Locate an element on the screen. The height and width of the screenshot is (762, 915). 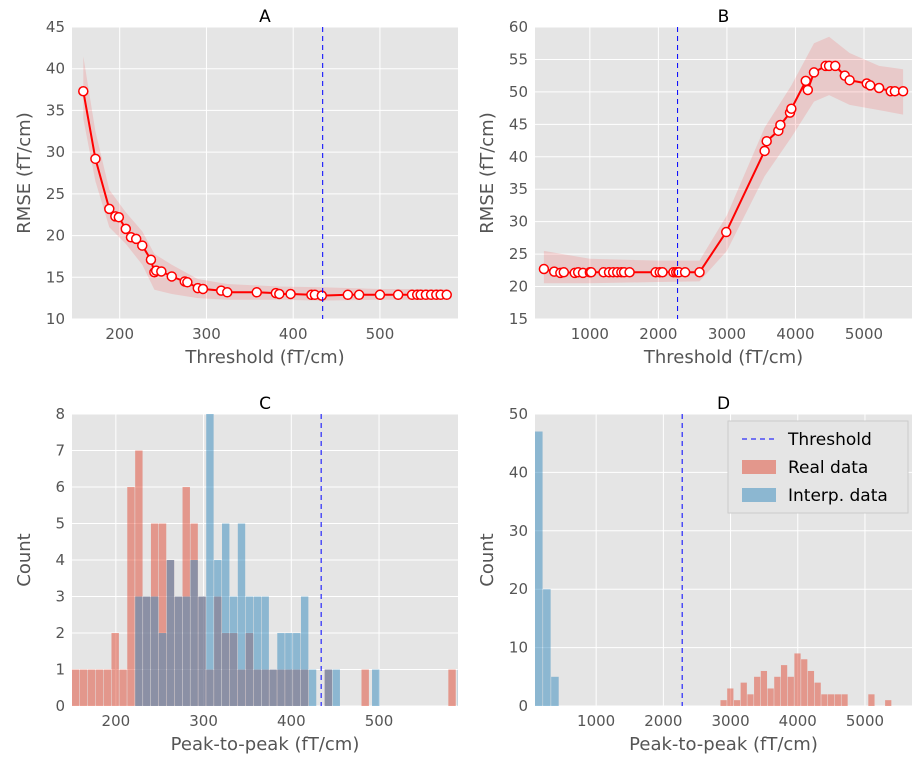
y-tick-label: 7 is located at coordinates (60, 451).